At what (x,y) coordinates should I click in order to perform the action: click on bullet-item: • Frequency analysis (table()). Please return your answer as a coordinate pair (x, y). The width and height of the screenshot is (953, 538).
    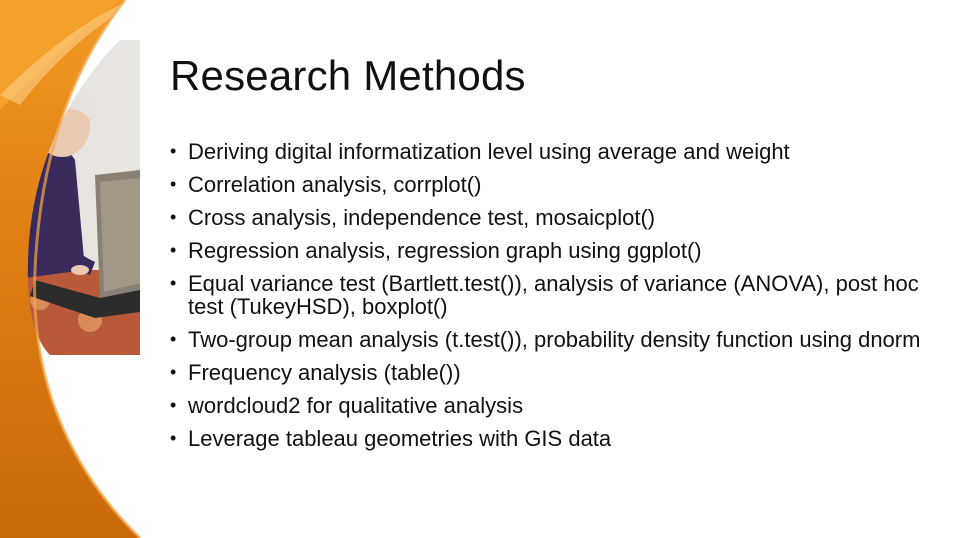
    Looking at the image, I should click on (550, 372).